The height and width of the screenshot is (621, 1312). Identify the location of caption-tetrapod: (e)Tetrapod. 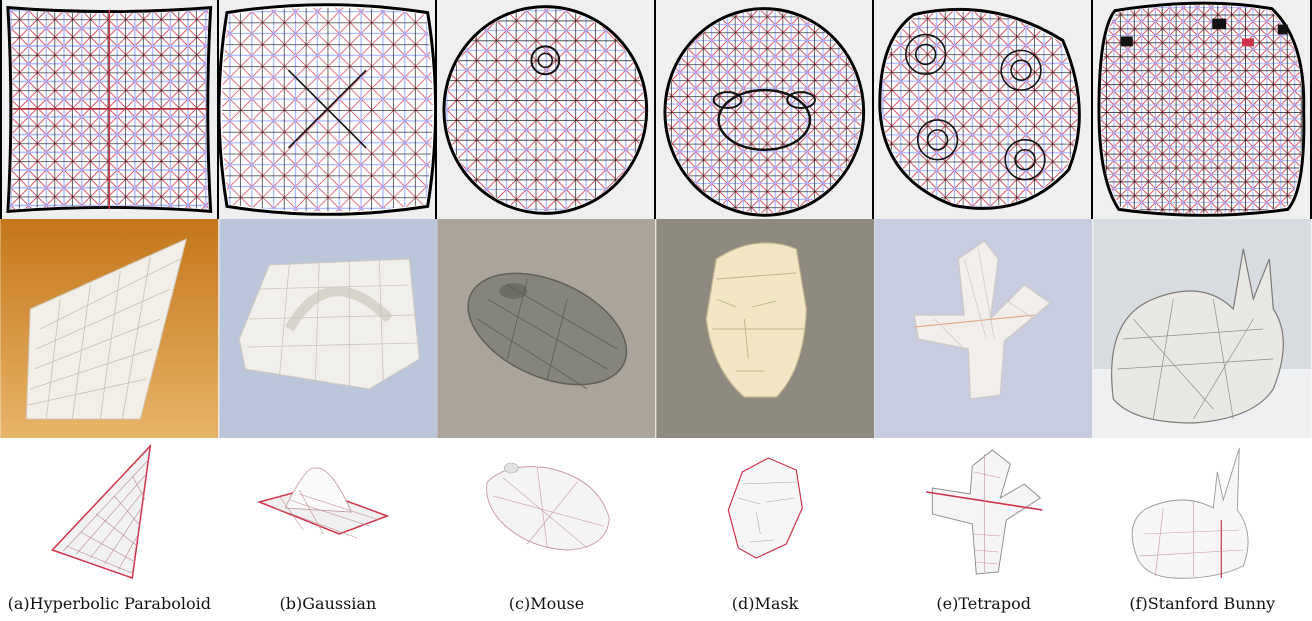
(983, 603).